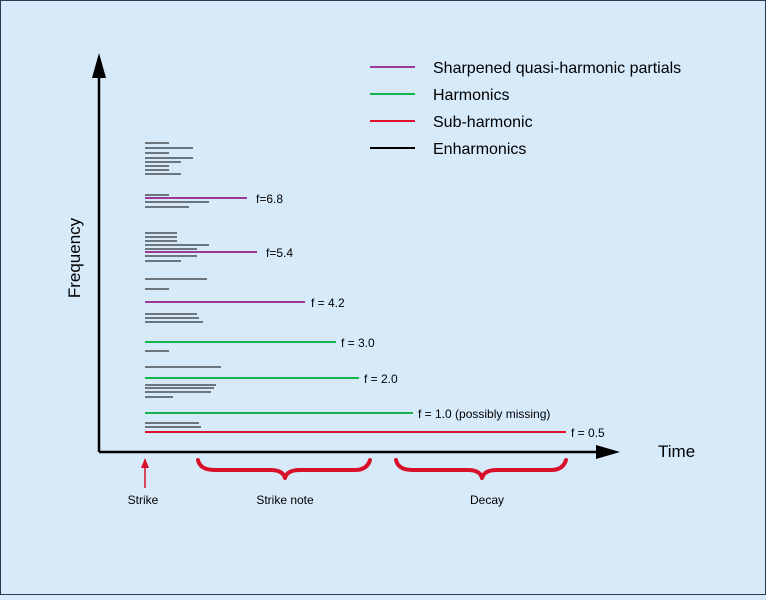 This screenshot has height=600, width=766. What do you see at coordinates (143, 482) in the screenshot?
I see `strike-marker: Strike` at bounding box center [143, 482].